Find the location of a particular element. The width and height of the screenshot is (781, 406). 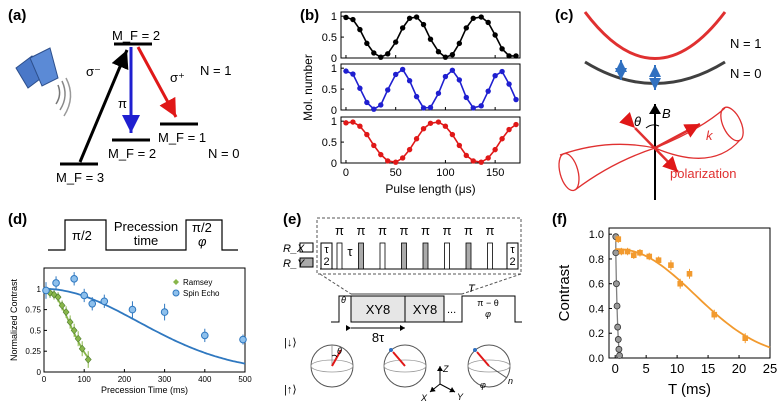

rx-swatch is located at coordinates (306, 247).